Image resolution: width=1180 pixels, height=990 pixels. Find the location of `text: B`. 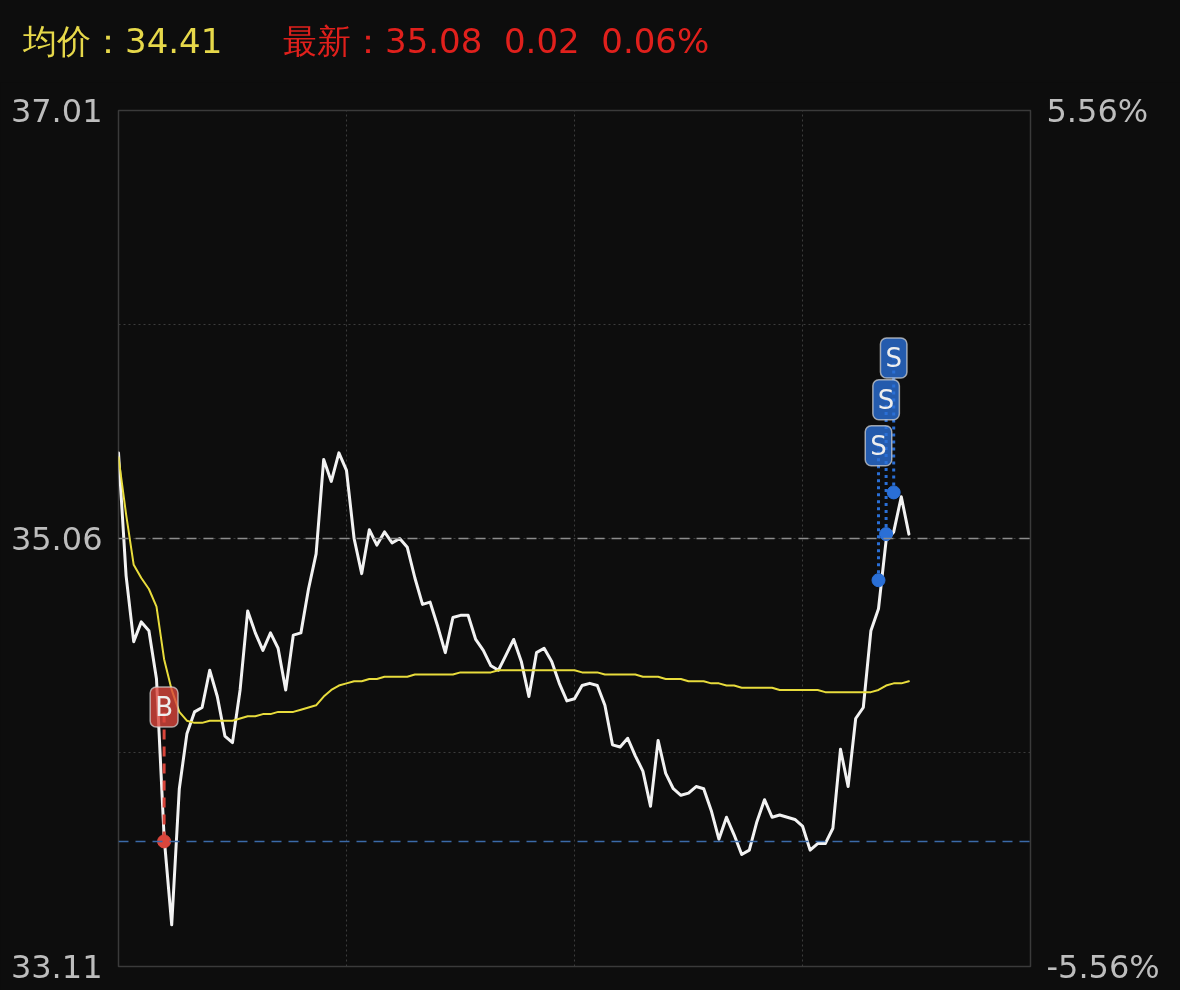

text: B is located at coordinates (164, 707).